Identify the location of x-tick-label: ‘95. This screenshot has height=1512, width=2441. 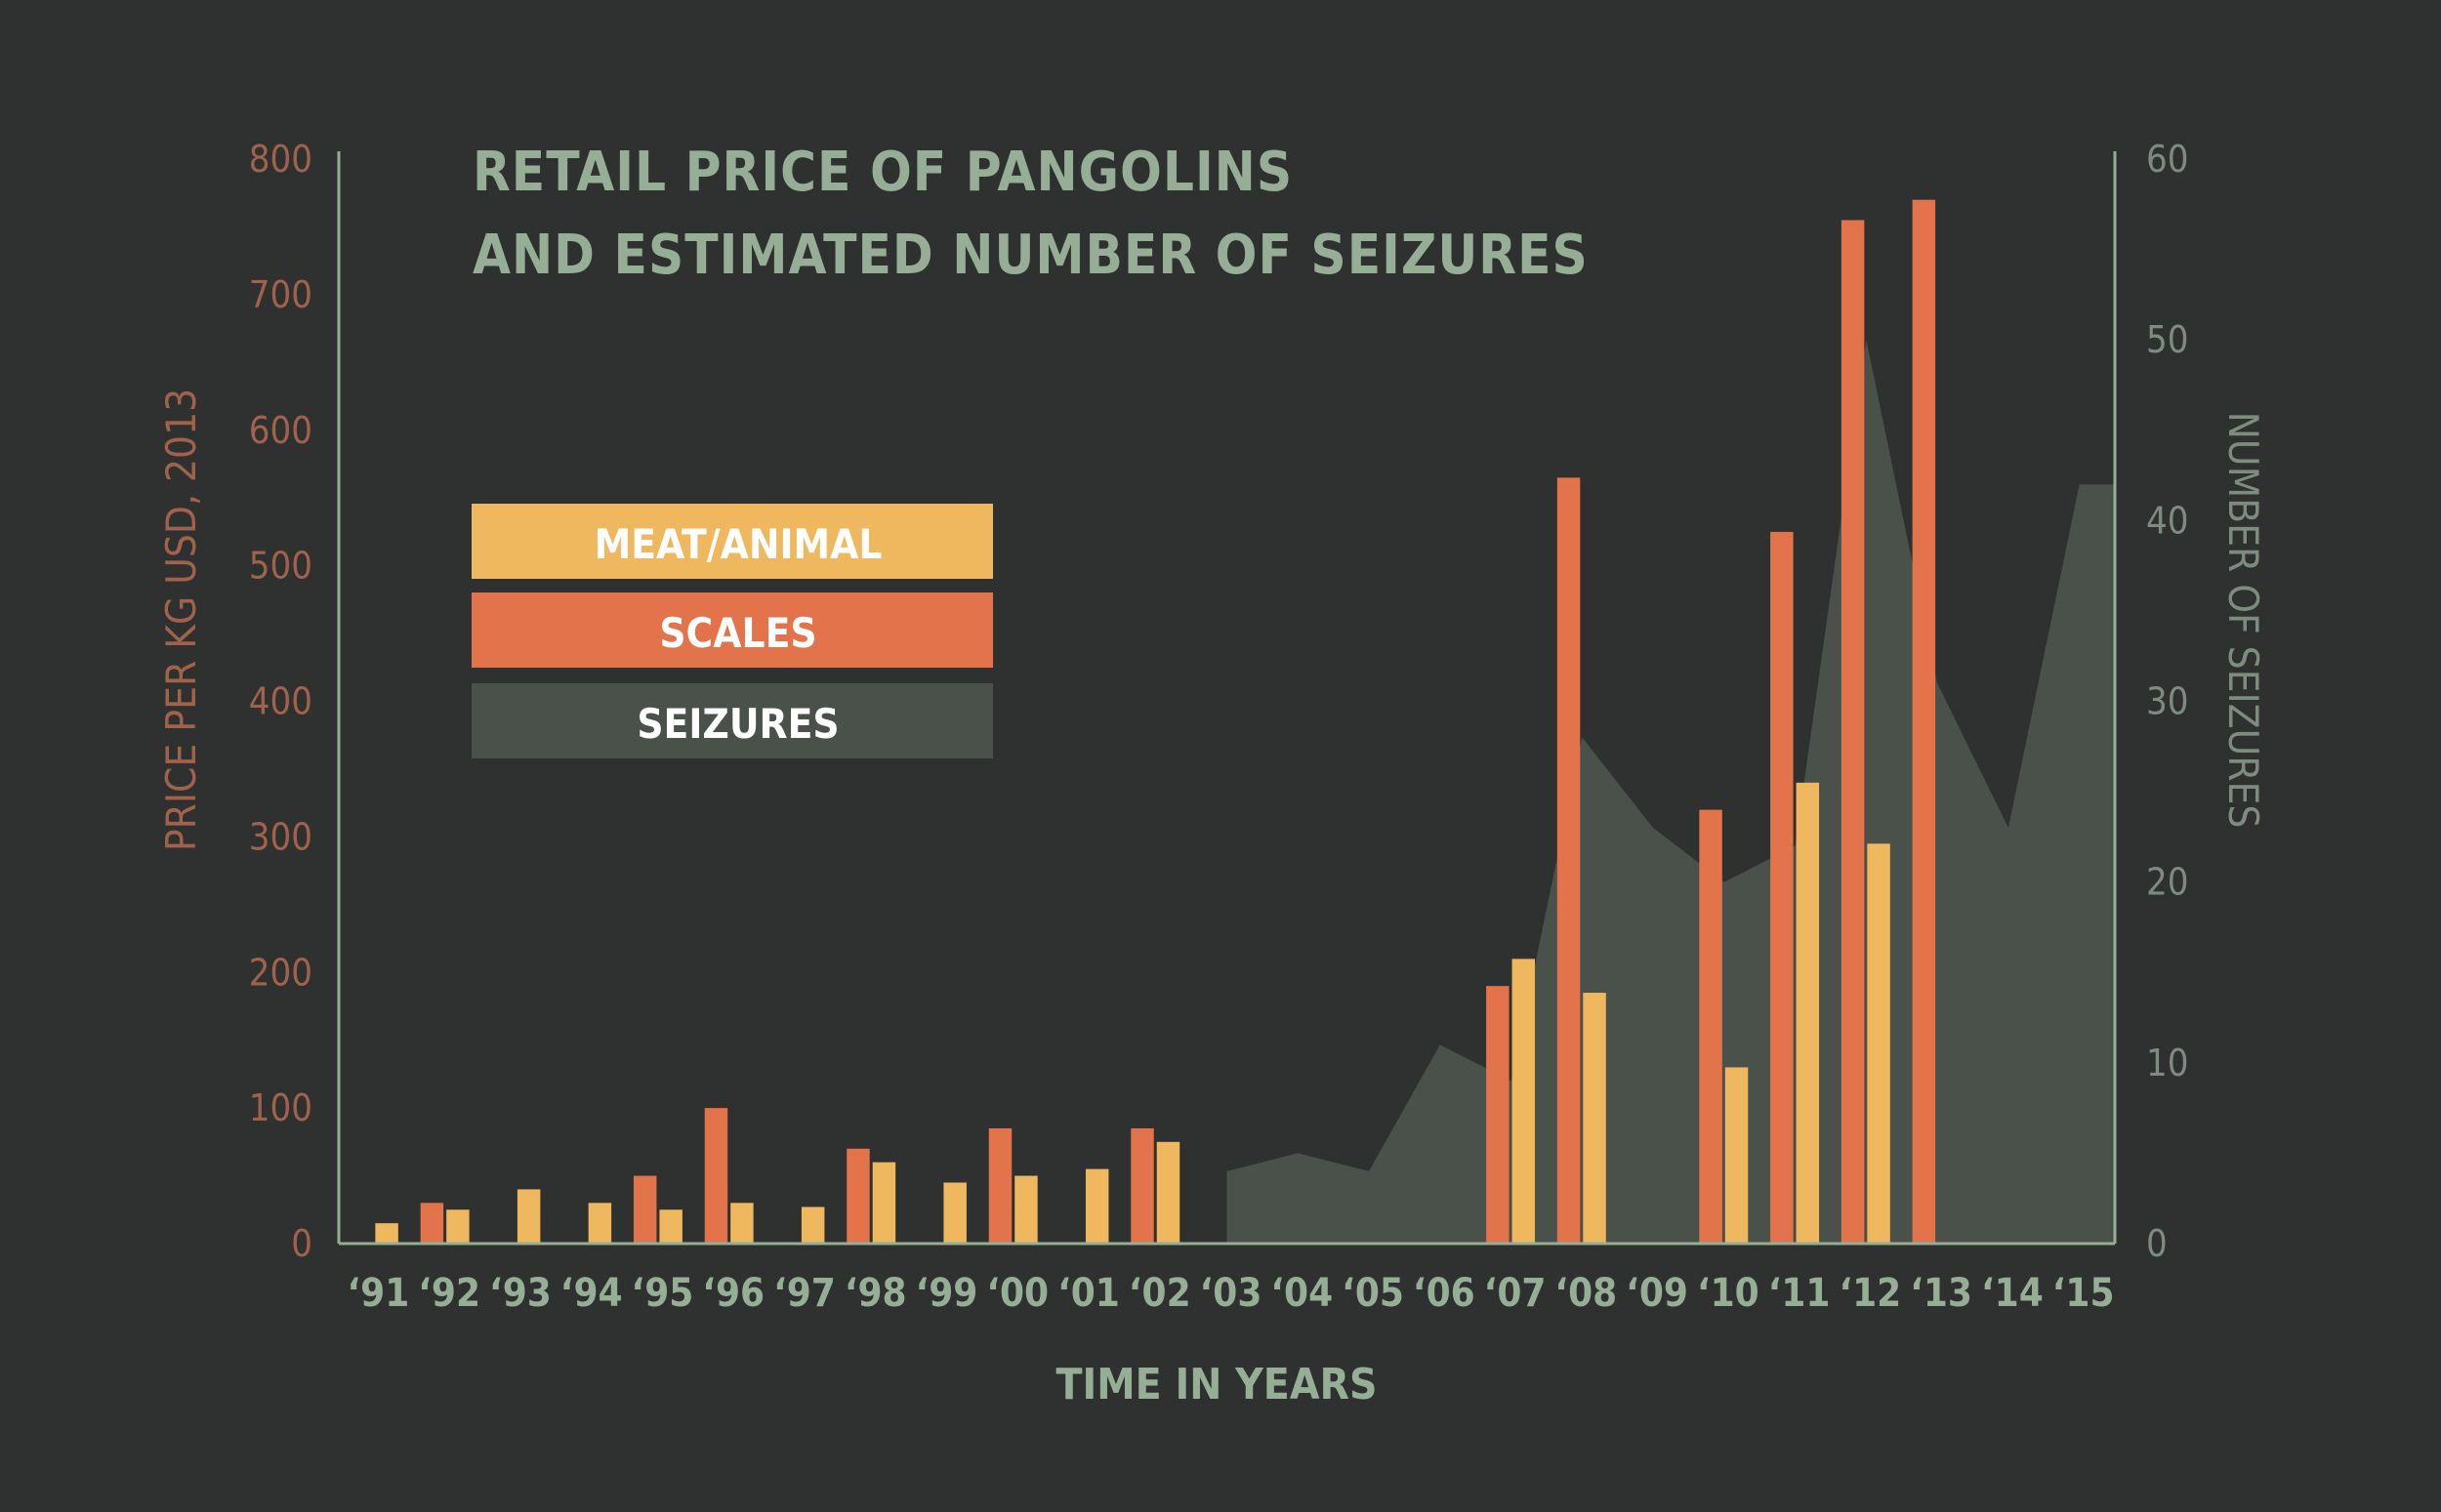
(663, 1293).